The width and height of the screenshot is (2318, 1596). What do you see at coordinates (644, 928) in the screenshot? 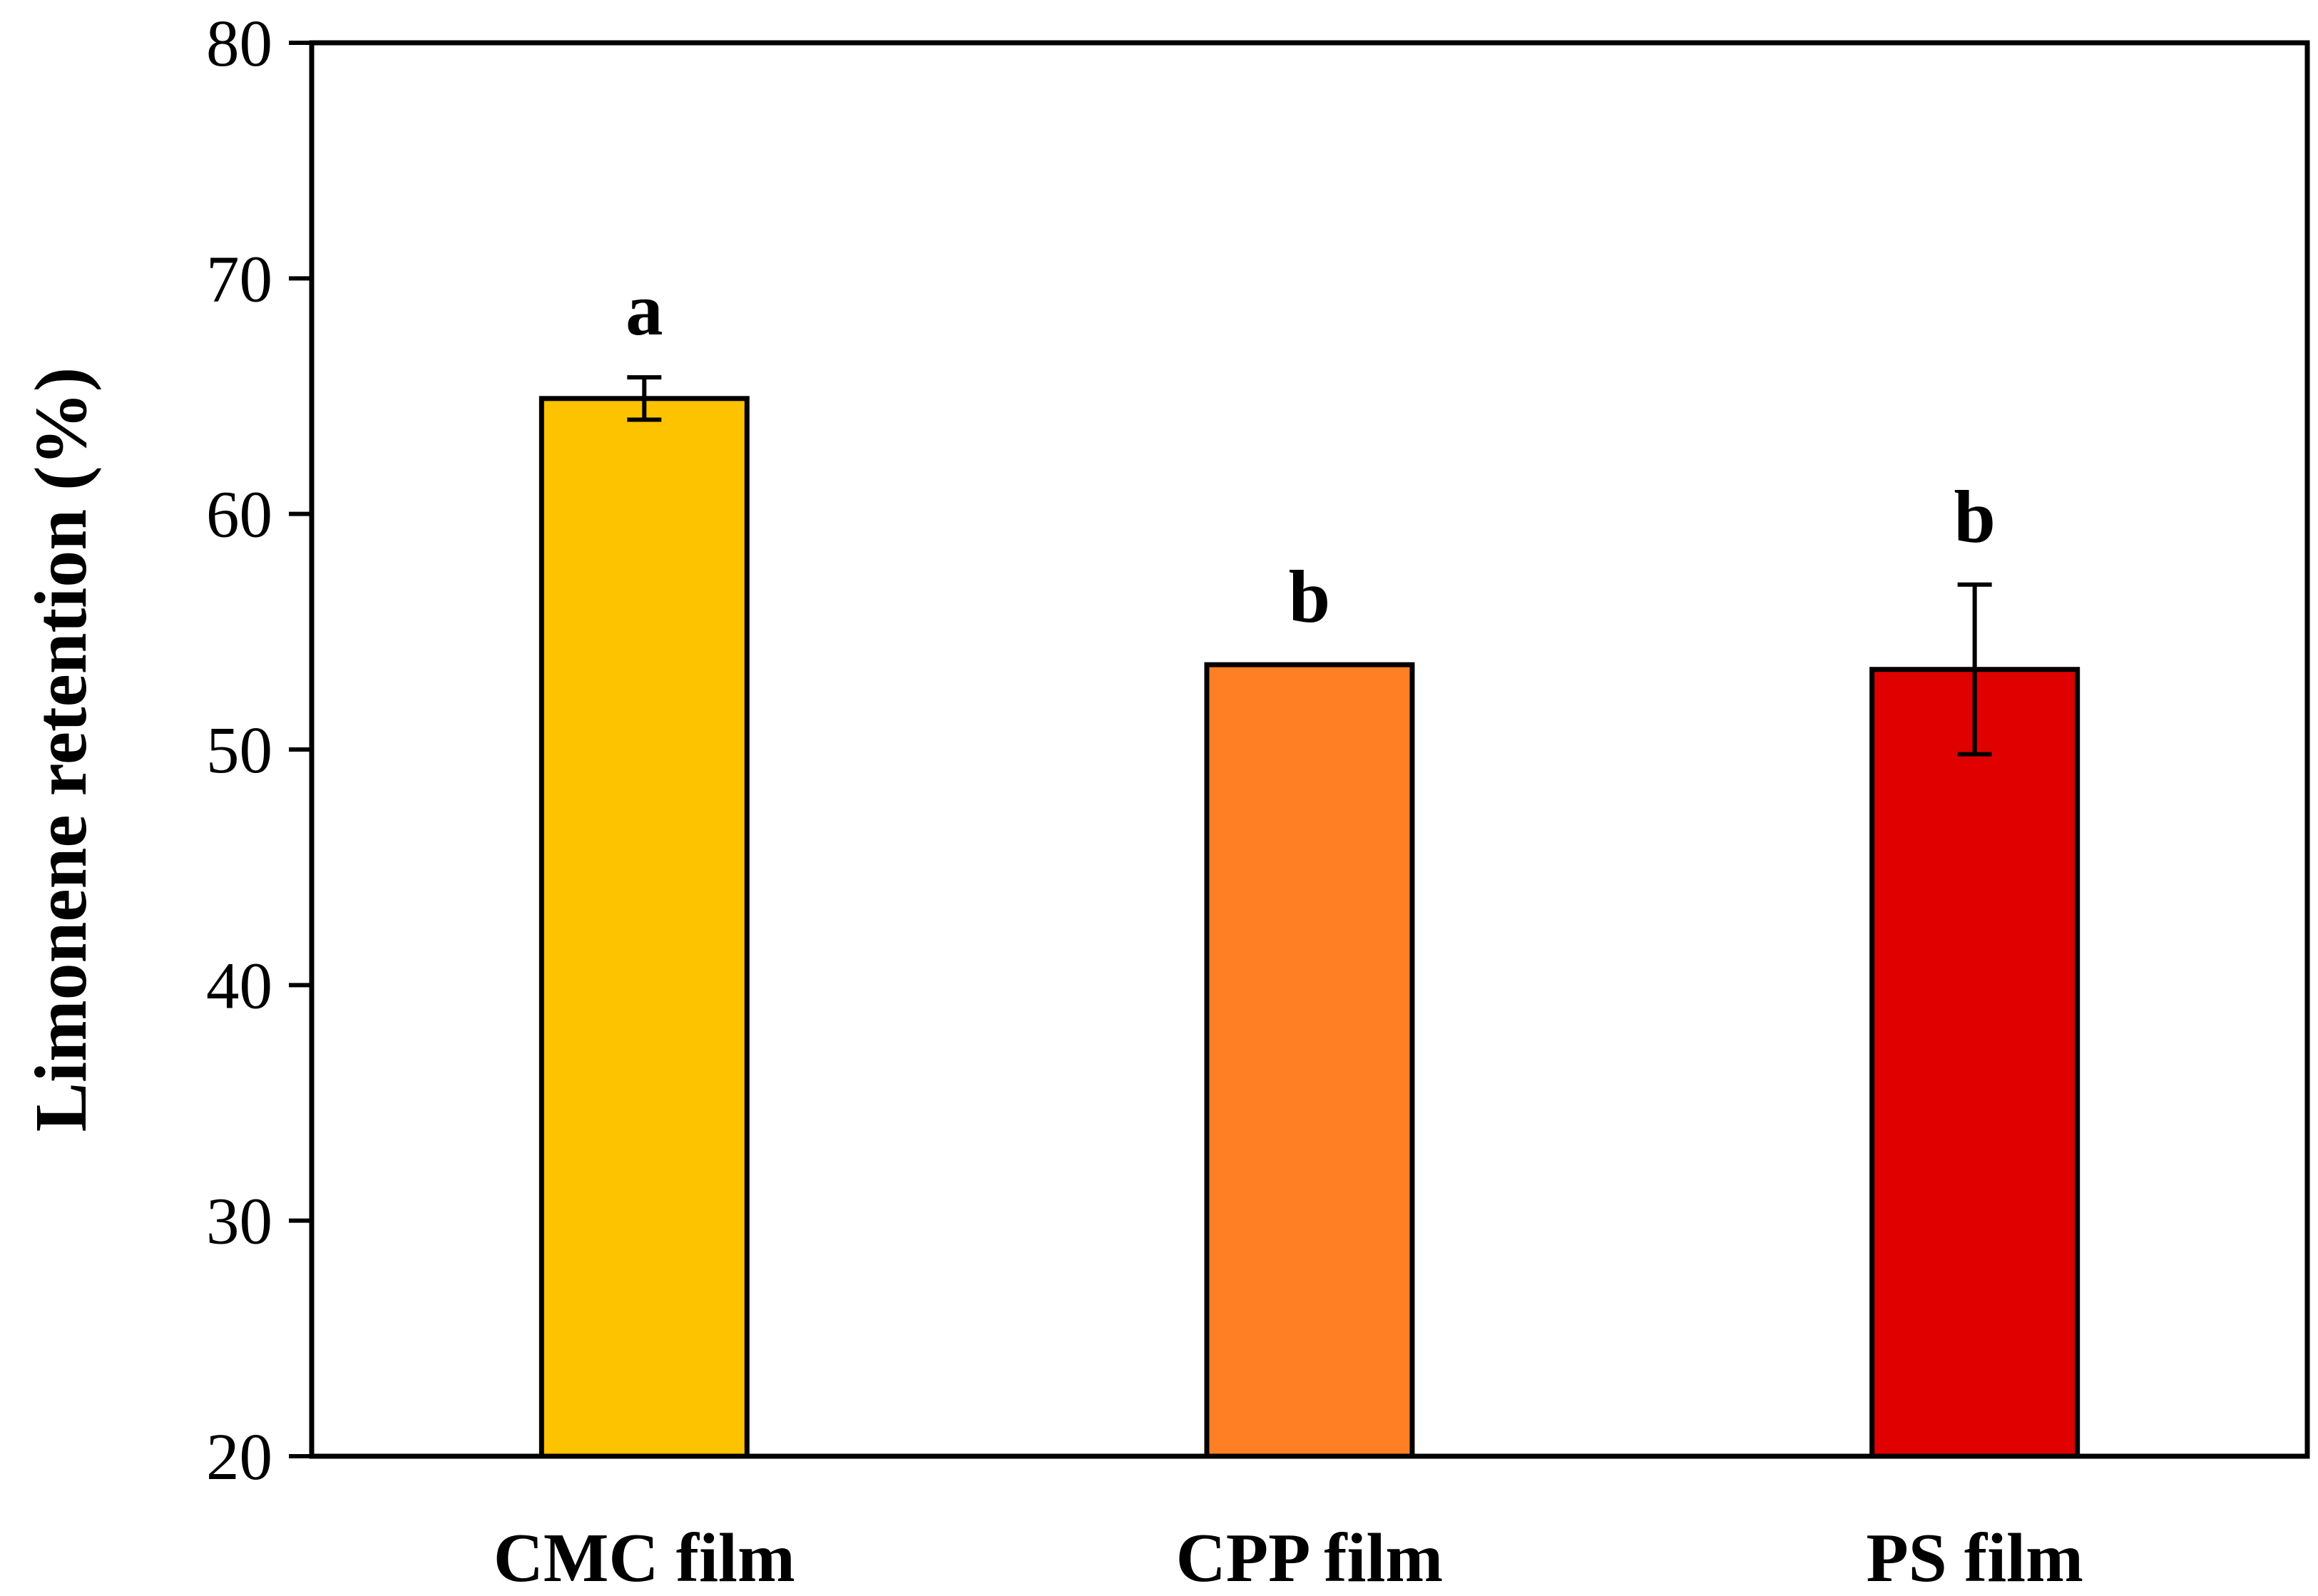
I see `bar-cmc-film` at bounding box center [644, 928].